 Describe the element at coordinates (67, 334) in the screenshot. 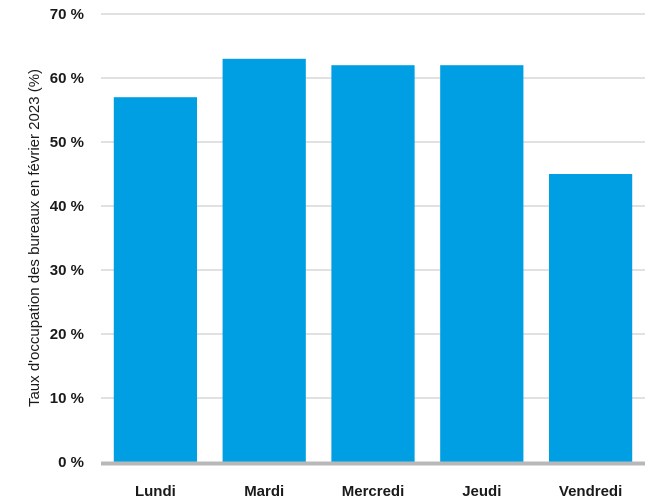

I see `y-tick-label: 20 %` at that location.